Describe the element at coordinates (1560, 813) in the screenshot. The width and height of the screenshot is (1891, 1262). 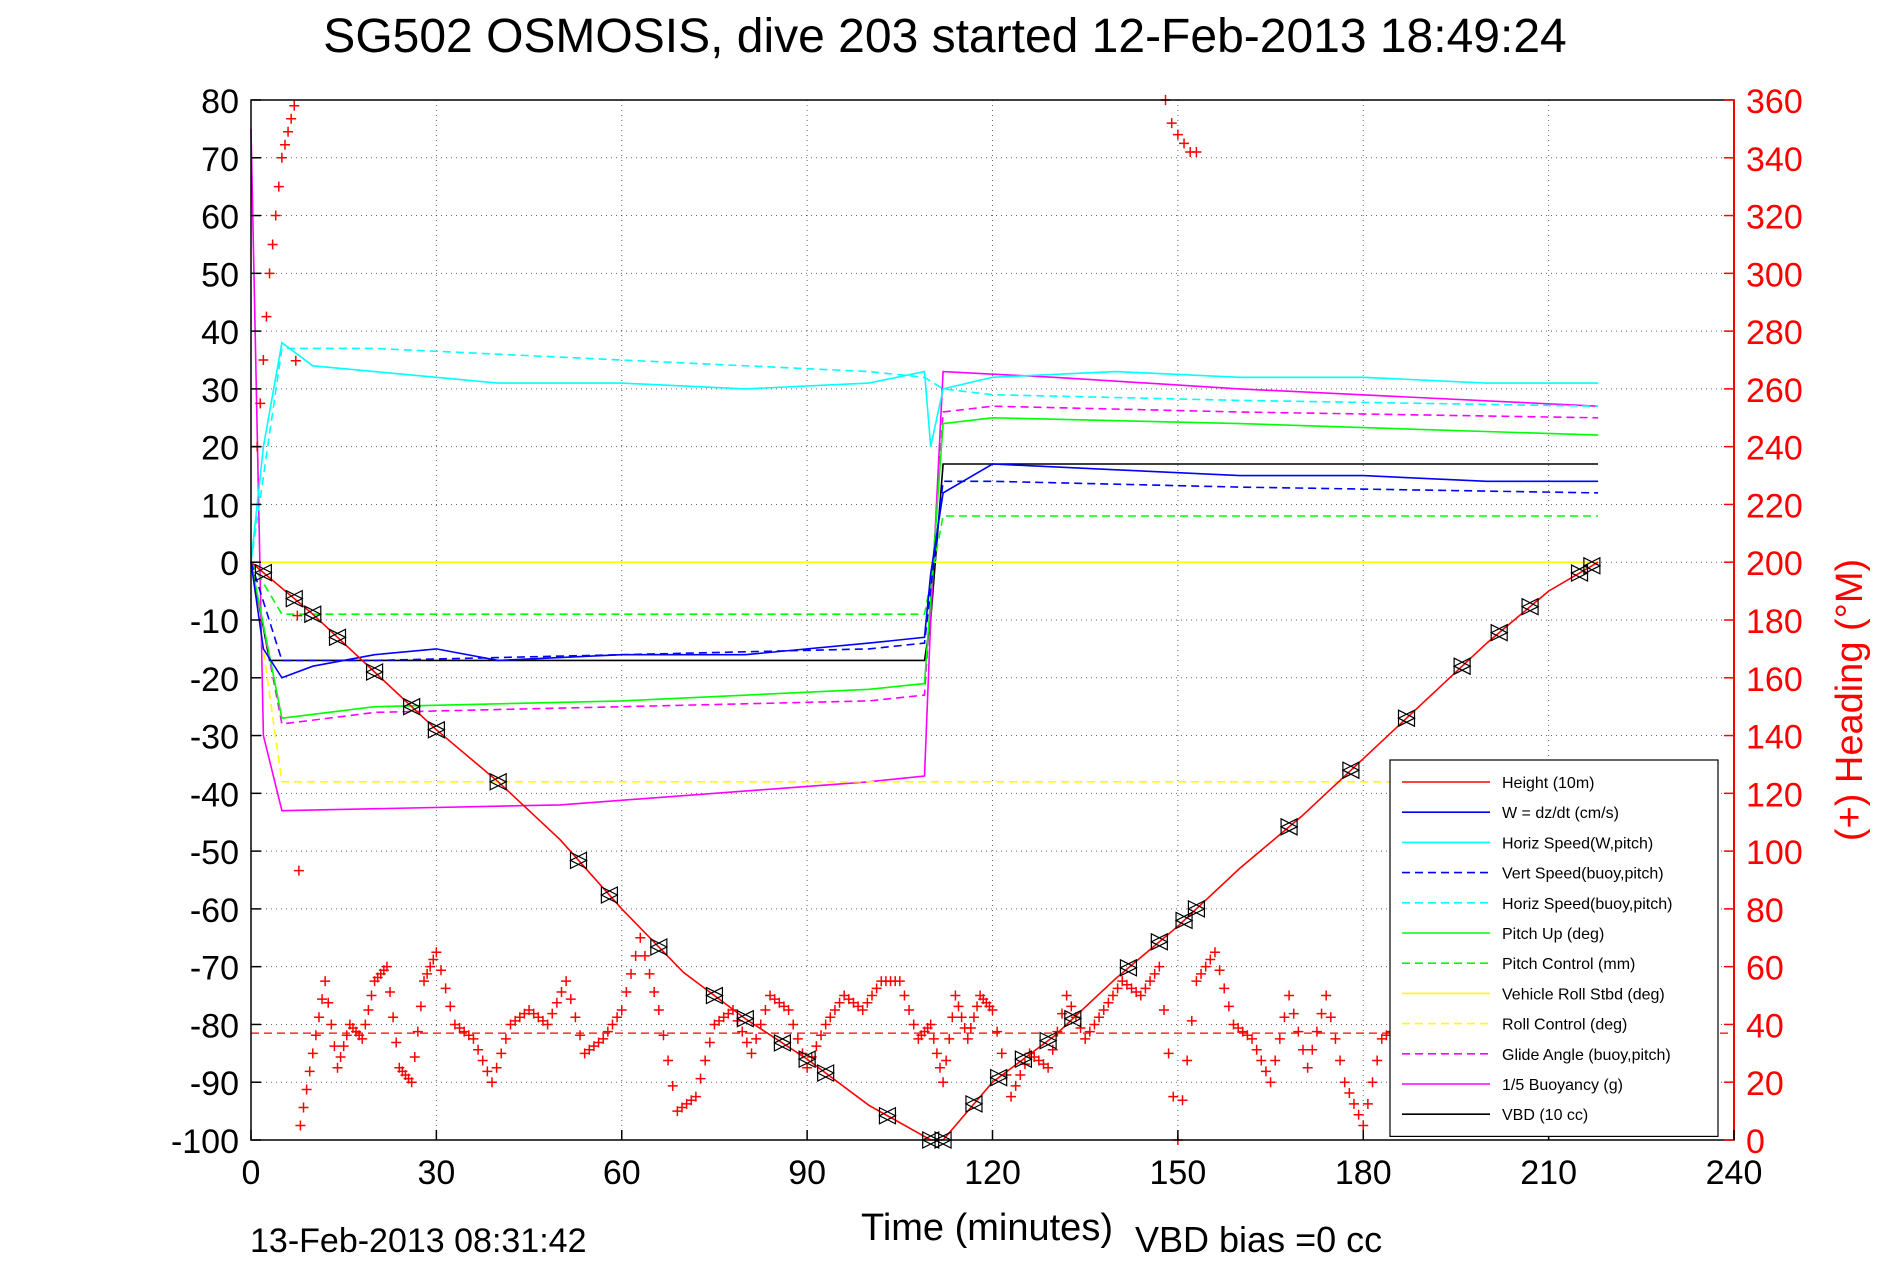
I see `legend-label: W = dz/dt (cm/s)` at that location.